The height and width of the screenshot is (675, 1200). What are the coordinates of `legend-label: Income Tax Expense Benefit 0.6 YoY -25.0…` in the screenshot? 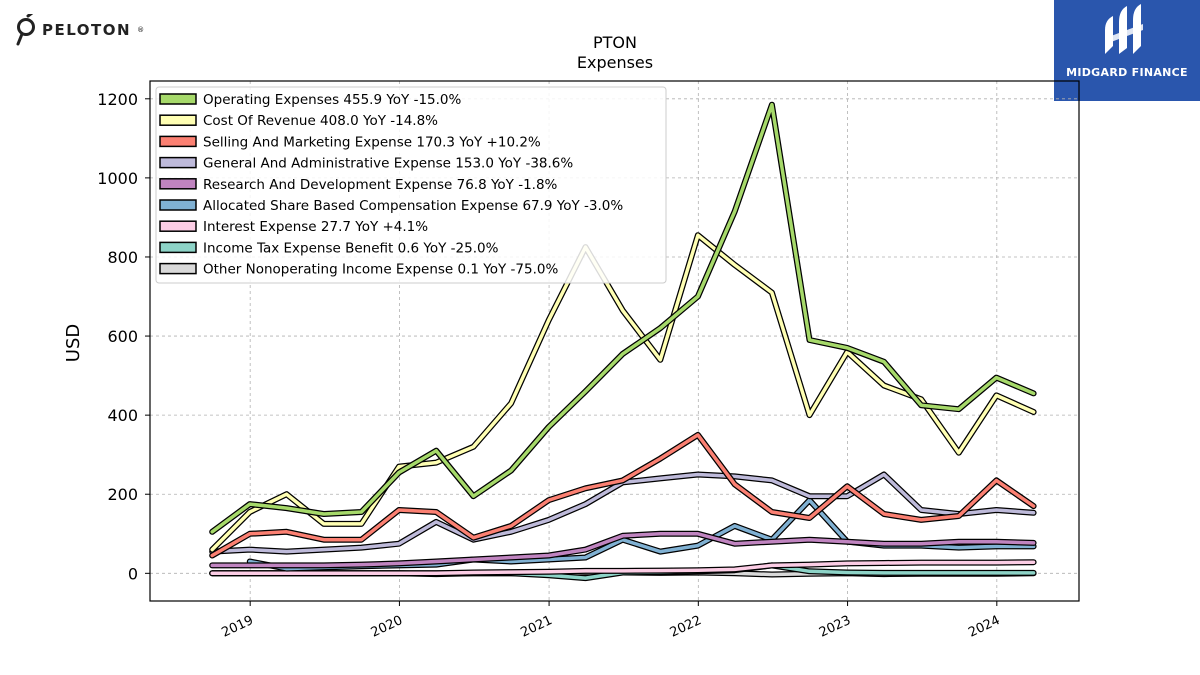 It's located at (351, 248).